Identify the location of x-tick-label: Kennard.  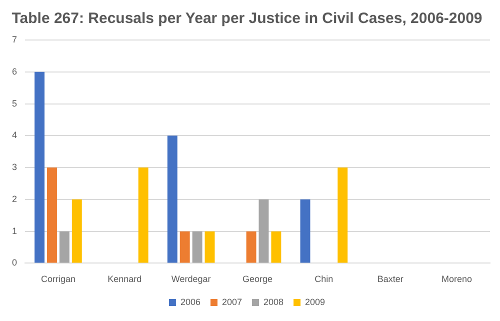
(125, 279).